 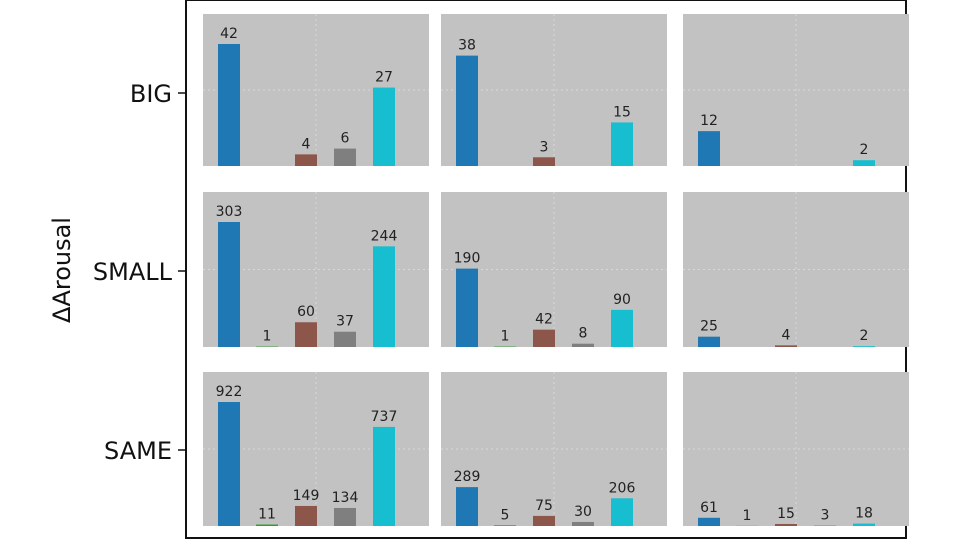 I want to click on bar-value-label: 303, so click(x=229, y=212).